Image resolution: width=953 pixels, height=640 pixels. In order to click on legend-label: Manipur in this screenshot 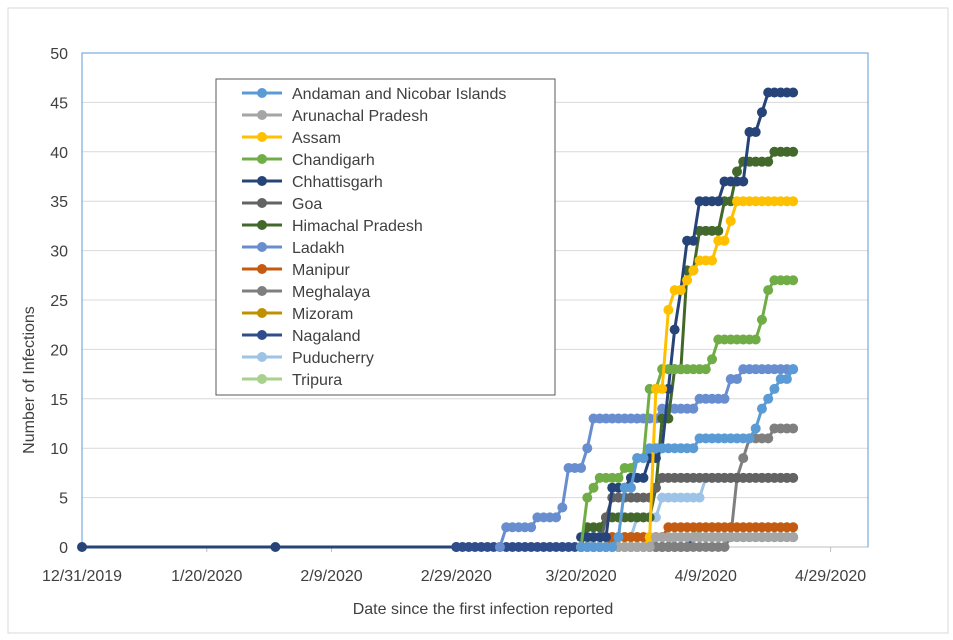, I will do `click(321, 270)`.